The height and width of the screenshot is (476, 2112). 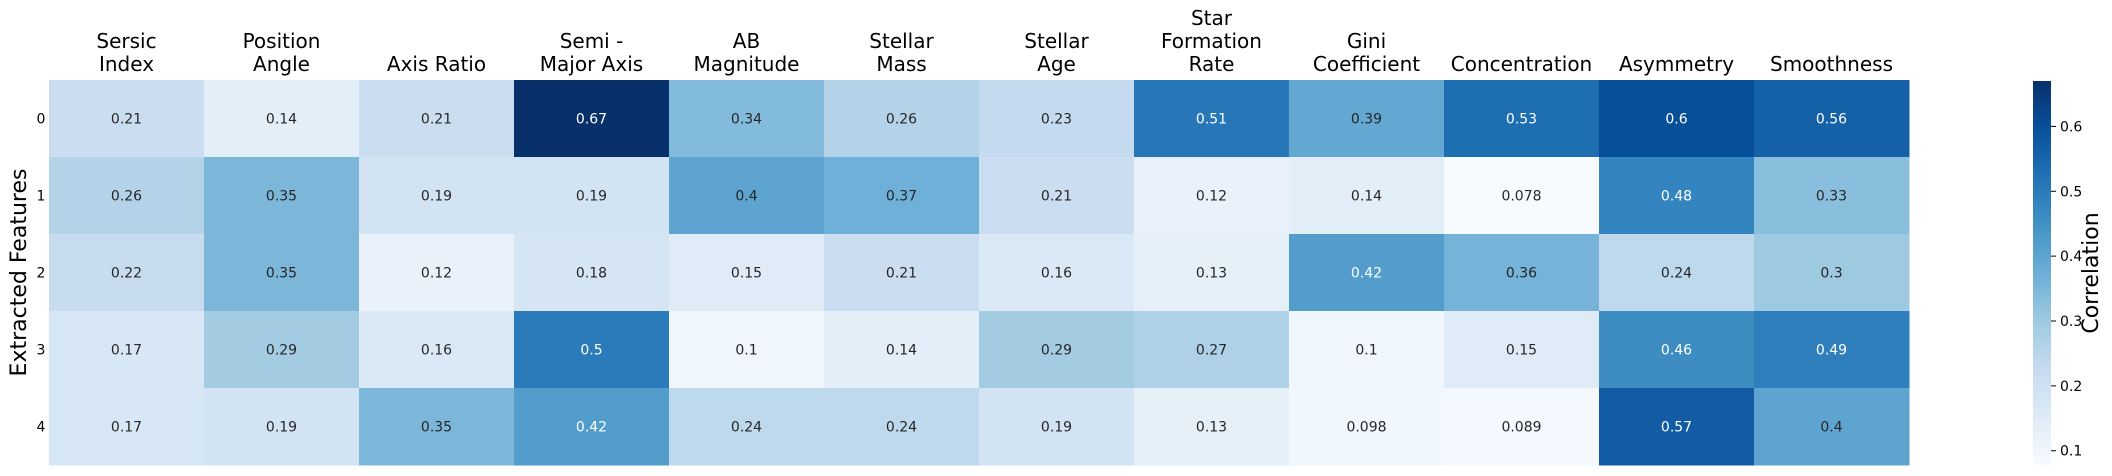 I want to click on column-label: Star Formation Rate, so click(x=1211, y=41).